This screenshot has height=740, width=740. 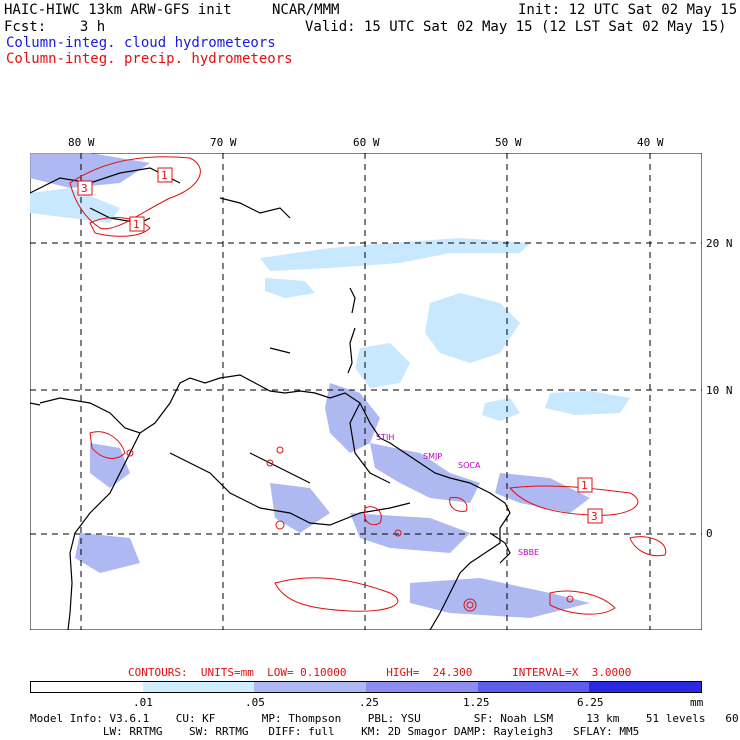 I want to click on station-labels: STIH SMJP SOCA SBBE, so click(x=457, y=495).